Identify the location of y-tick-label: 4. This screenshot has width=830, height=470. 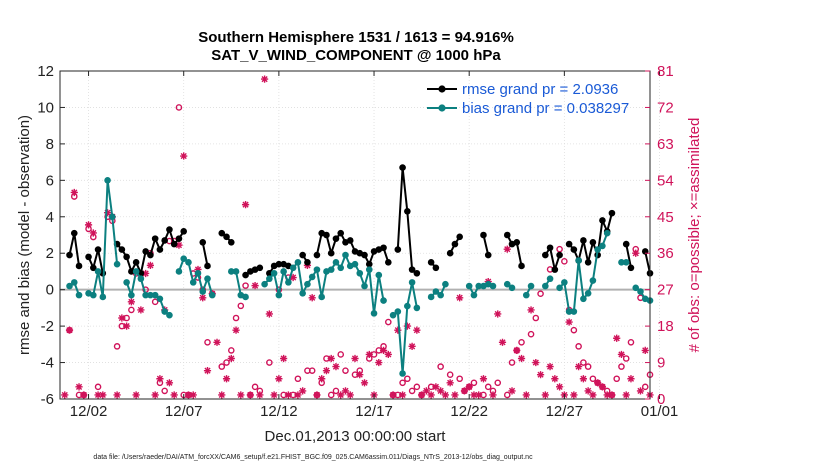
(50, 217).